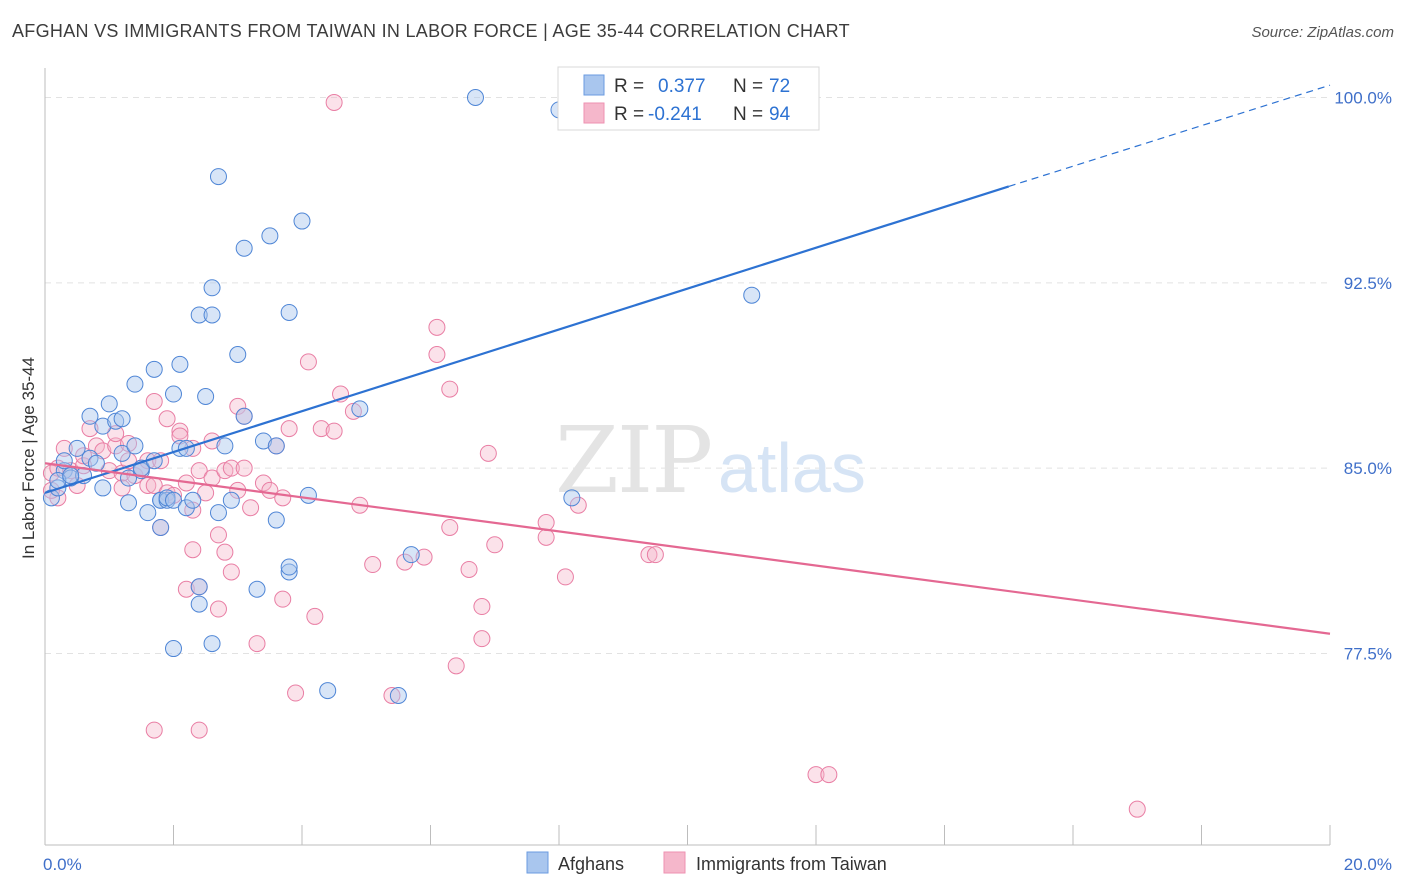 The height and width of the screenshot is (892, 1406). Describe the element at coordinates (28, 458) in the screenshot. I see `y-axis-label: In Labor Force | Age 35-44` at that location.